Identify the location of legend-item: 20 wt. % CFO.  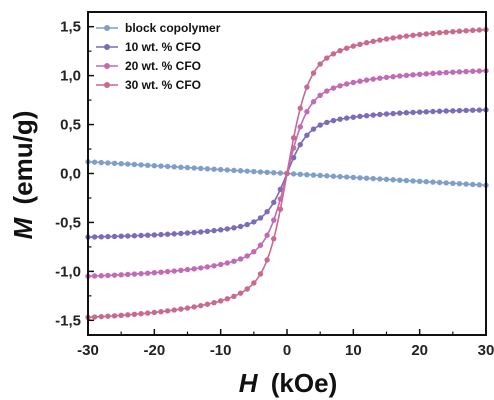
(148, 66).